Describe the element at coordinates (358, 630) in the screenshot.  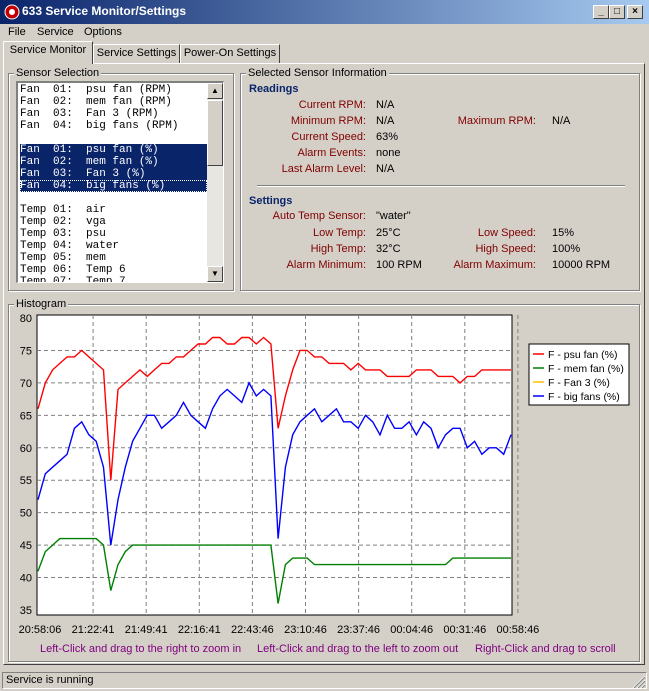
I see `x-tick-label: 23:37:46` at that location.